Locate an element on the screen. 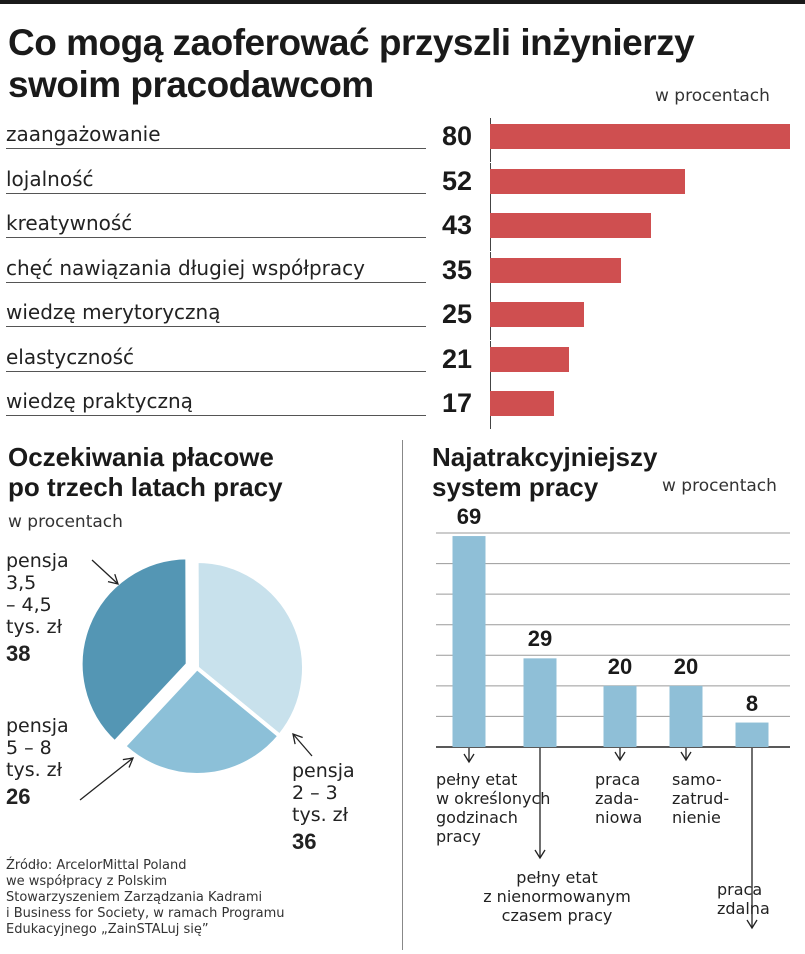 The width and height of the screenshot is (805, 954). top-rule is located at coordinates (402, 2).